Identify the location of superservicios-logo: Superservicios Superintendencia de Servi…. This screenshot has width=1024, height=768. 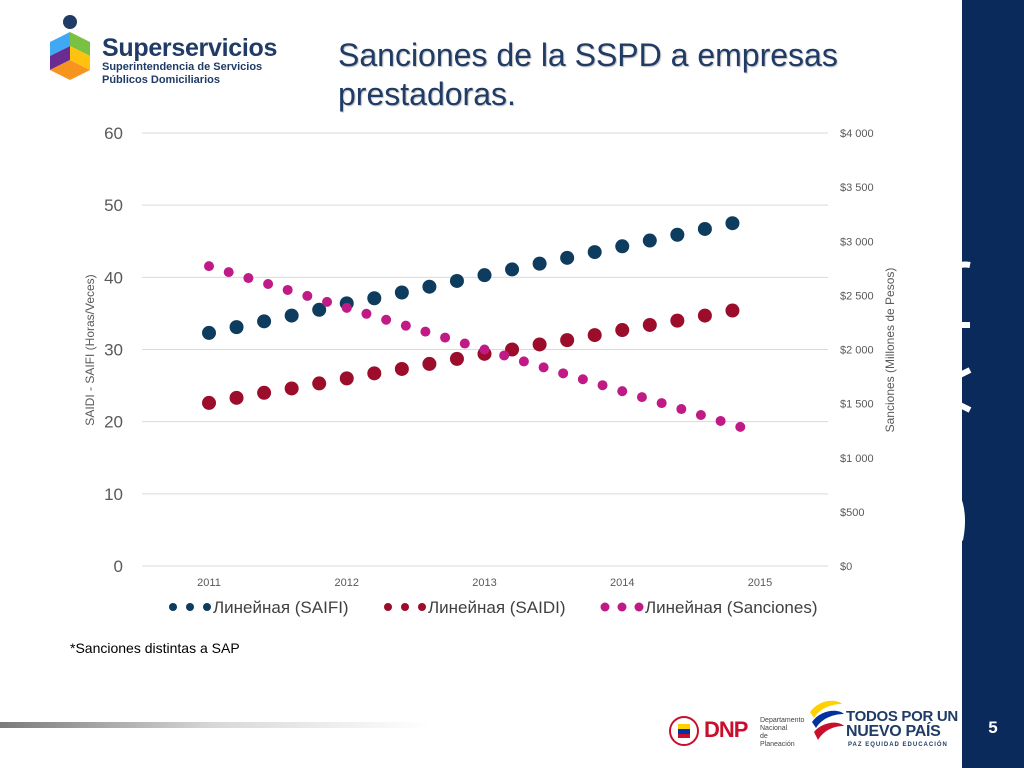
(164, 50).